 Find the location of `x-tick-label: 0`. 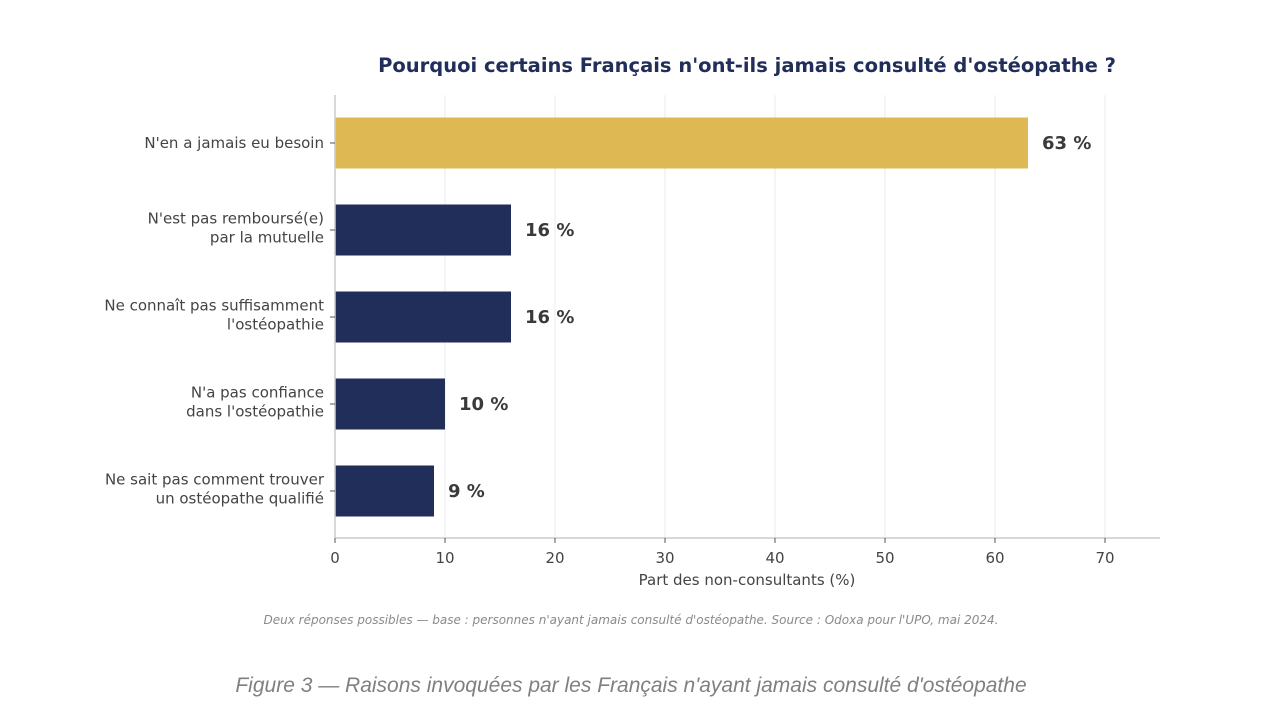

x-tick-label: 0 is located at coordinates (335, 558).